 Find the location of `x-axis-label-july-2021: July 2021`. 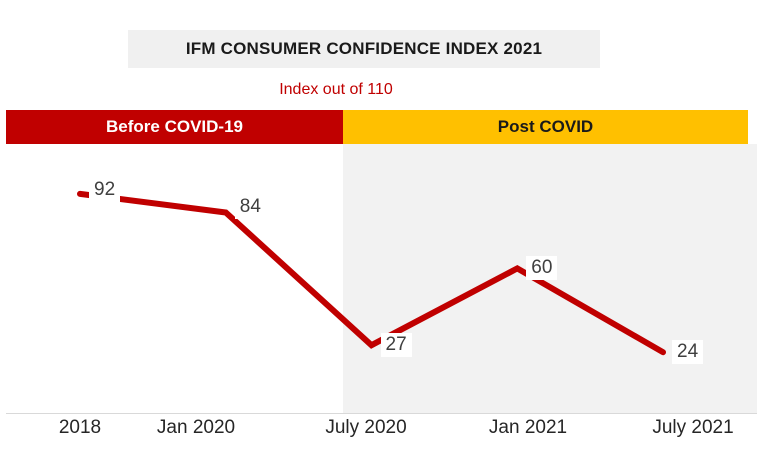

x-axis-label-july-2021: July 2021 is located at coordinates (693, 427).